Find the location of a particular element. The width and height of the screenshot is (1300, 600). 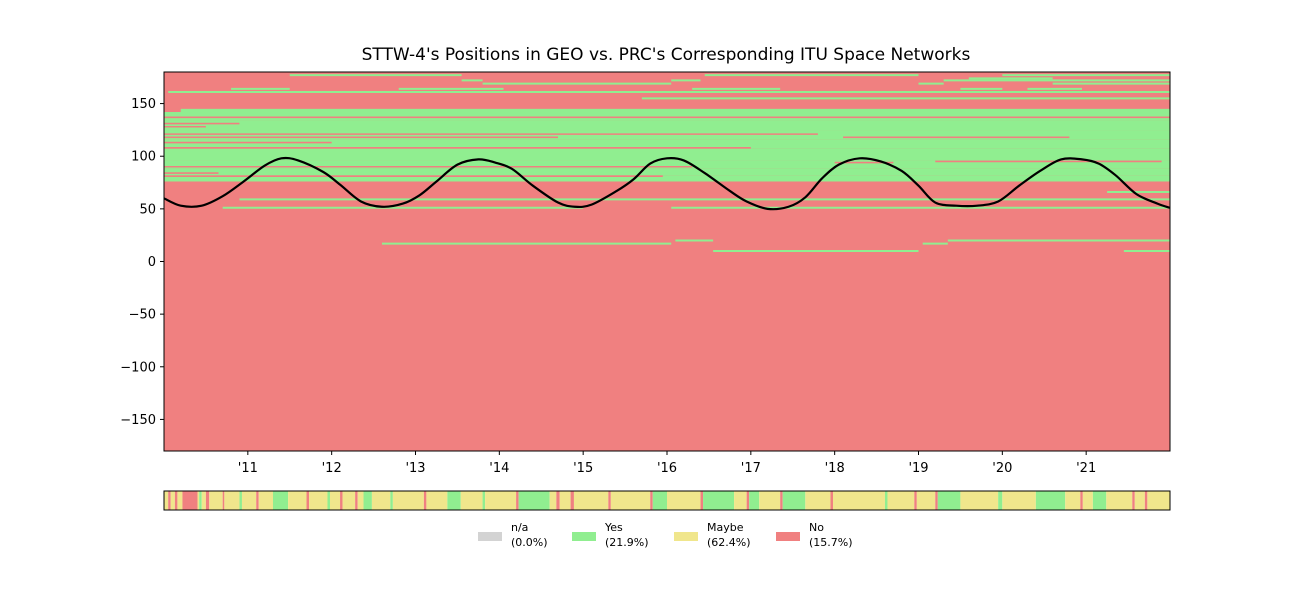

x-tick-label: '19 is located at coordinates (918, 468).